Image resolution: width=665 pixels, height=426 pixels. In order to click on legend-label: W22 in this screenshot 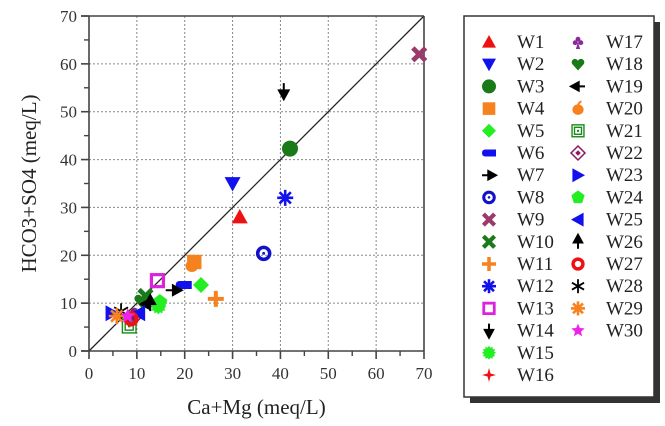, I will do `click(624, 153)`.